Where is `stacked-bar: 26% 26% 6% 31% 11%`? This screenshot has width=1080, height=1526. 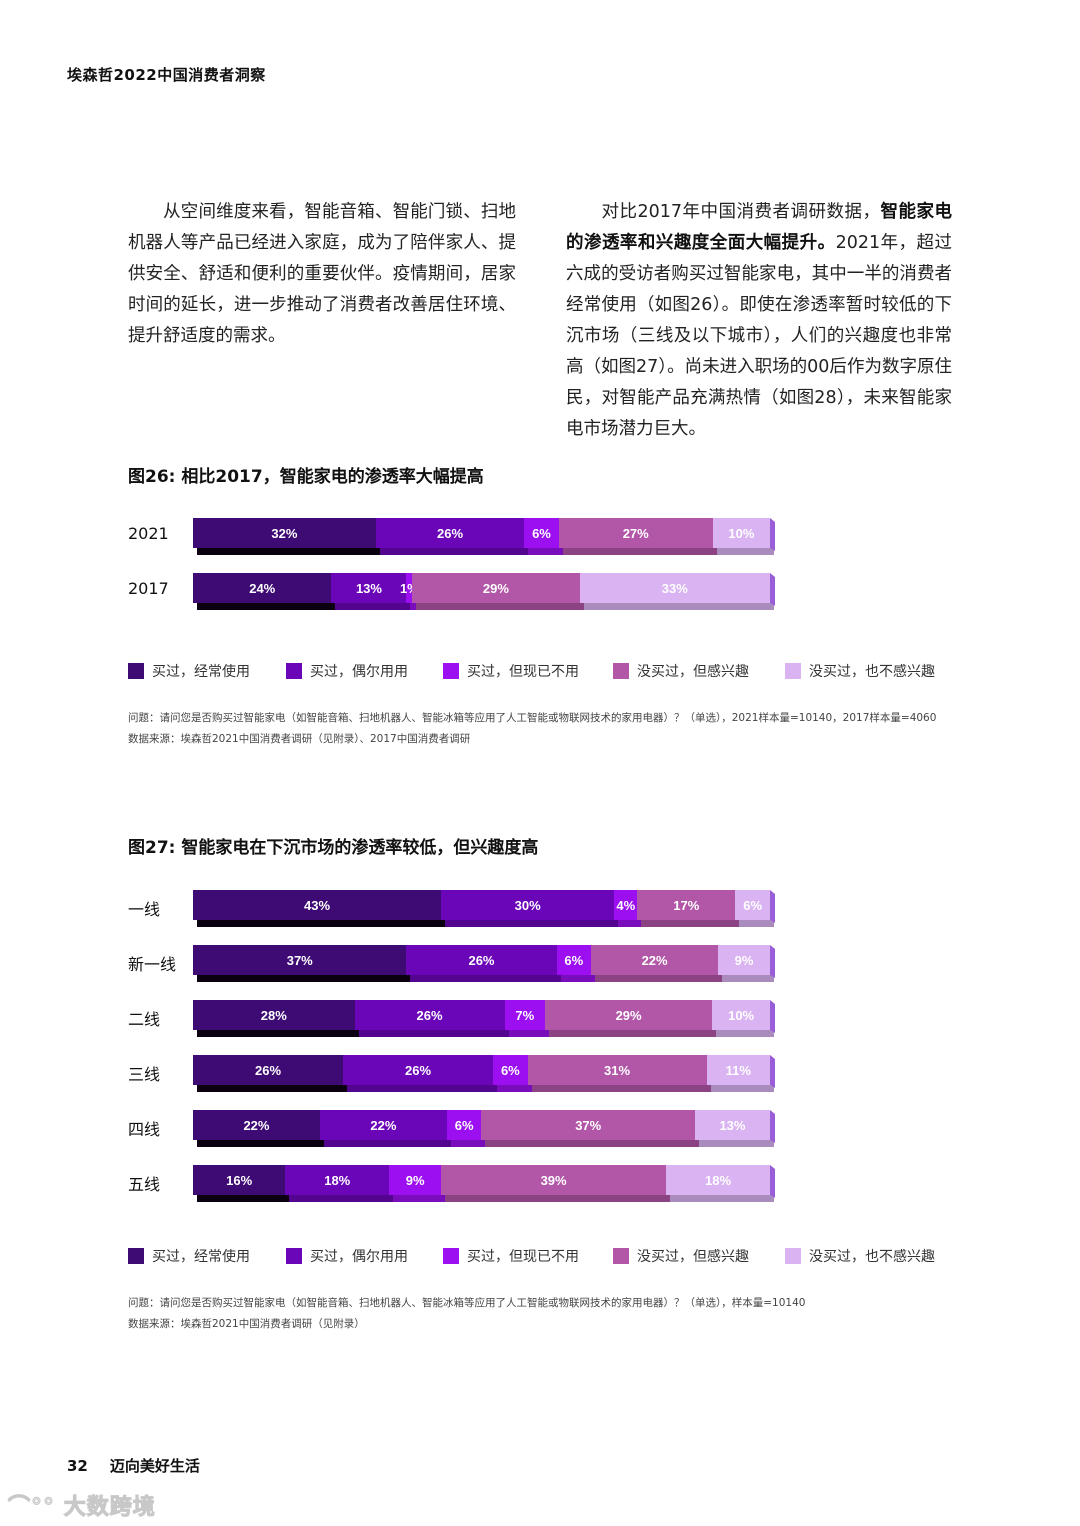
stacked-bar: 26% 26% 6% 31% 11% is located at coordinates (485, 1075).